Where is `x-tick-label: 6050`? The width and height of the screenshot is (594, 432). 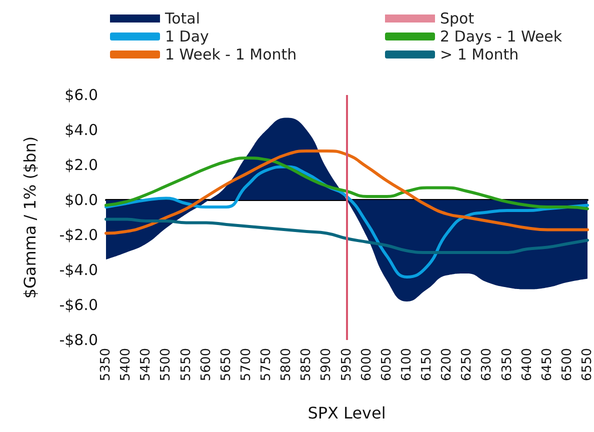 x-tick-label: 6050 is located at coordinates (386, 365).